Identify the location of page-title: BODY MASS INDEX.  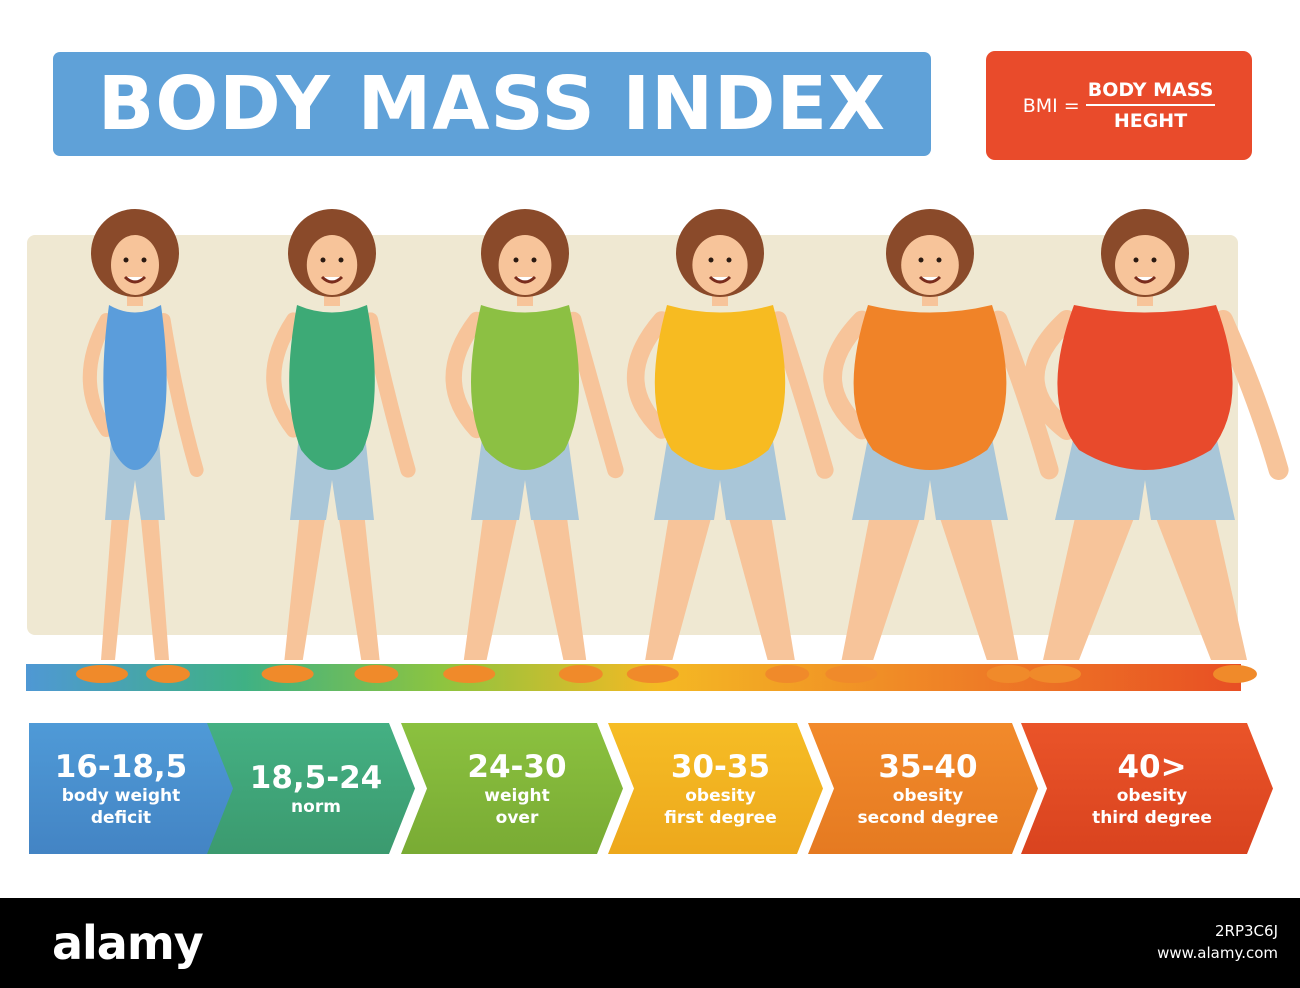
(492, 104).